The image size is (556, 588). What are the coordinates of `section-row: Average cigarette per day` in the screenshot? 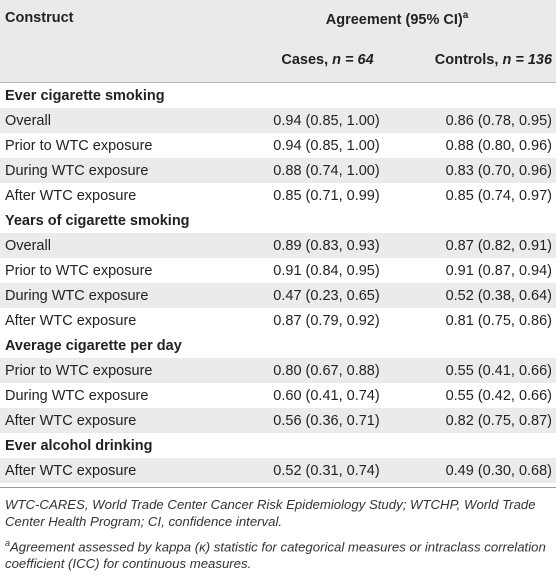 It's located at (278, 345).